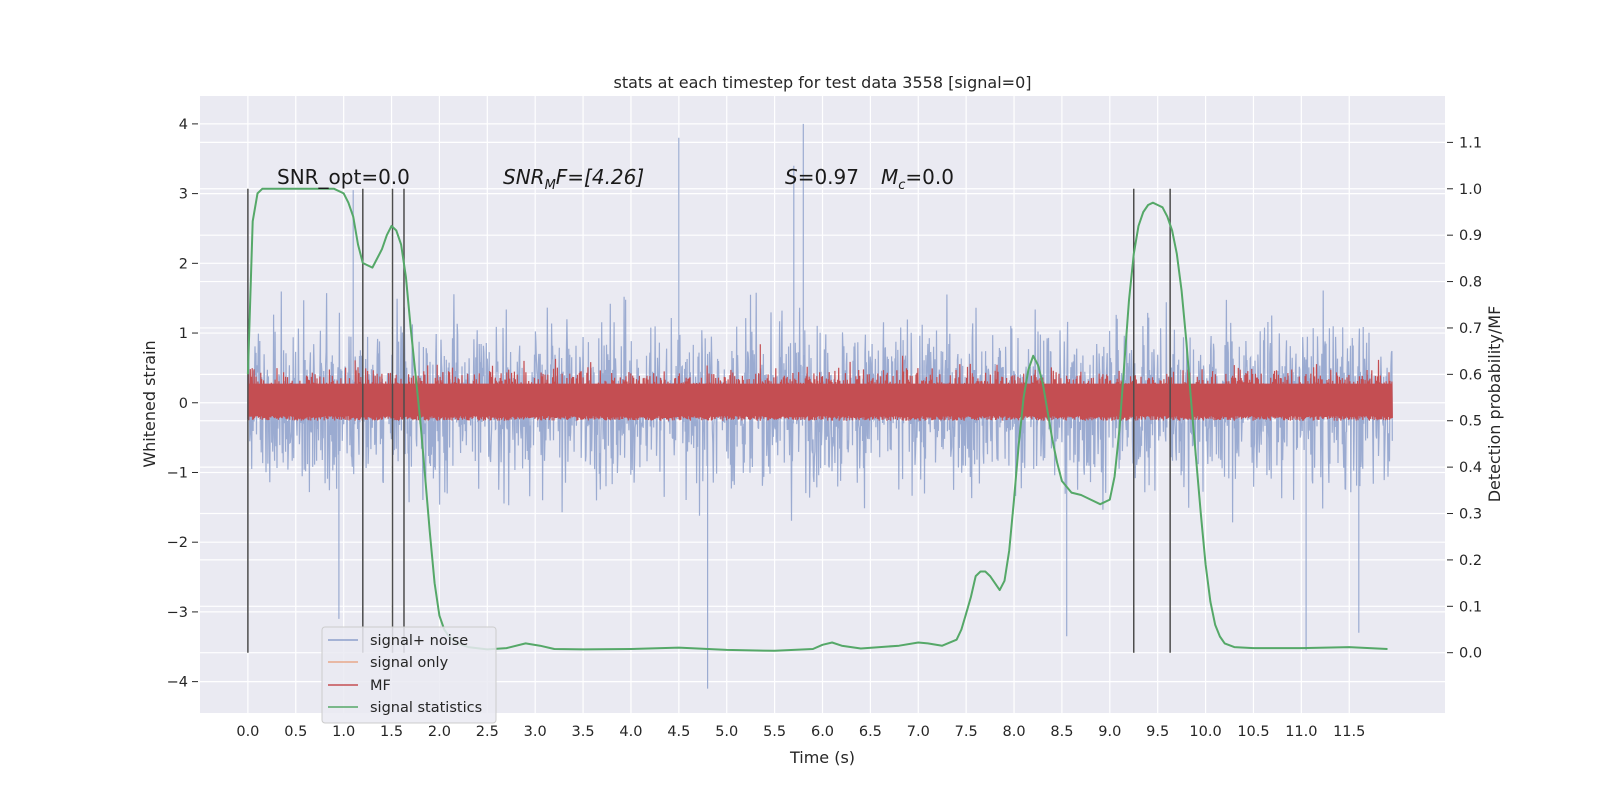 This screenshot has height=800, width=1600. Describe the element at coordinates (1014, 732) in the screenshot. I see `x-tick-label: 8.0` at that location.